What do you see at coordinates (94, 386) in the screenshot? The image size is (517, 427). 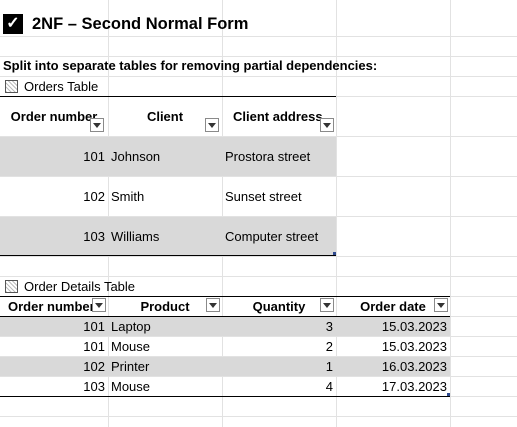 I see `details-cell-order-number: 103` at bounding box center [94, 386].